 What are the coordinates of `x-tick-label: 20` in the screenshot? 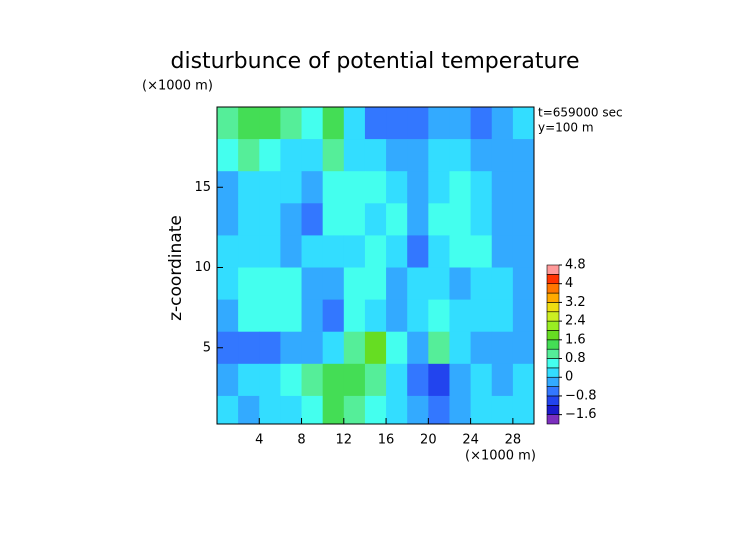 It's located at (428, 440).